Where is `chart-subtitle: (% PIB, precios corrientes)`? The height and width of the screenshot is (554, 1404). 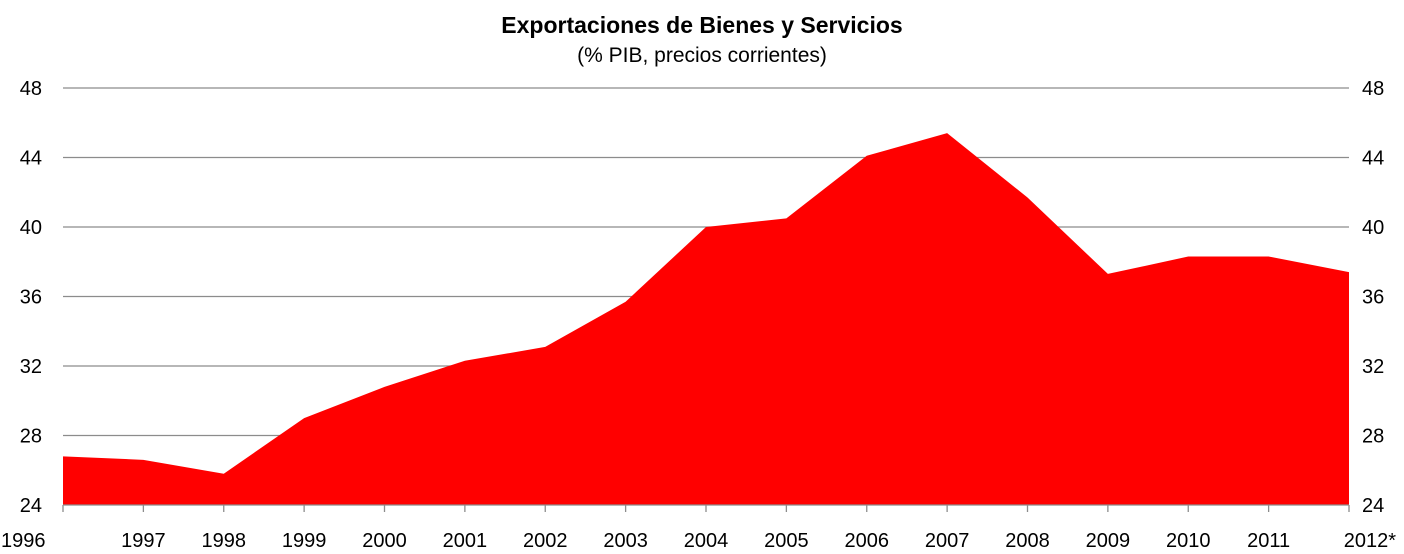
chart-subtitle: (% PIB, precios corrientes) is located at coordinates (702, 55).